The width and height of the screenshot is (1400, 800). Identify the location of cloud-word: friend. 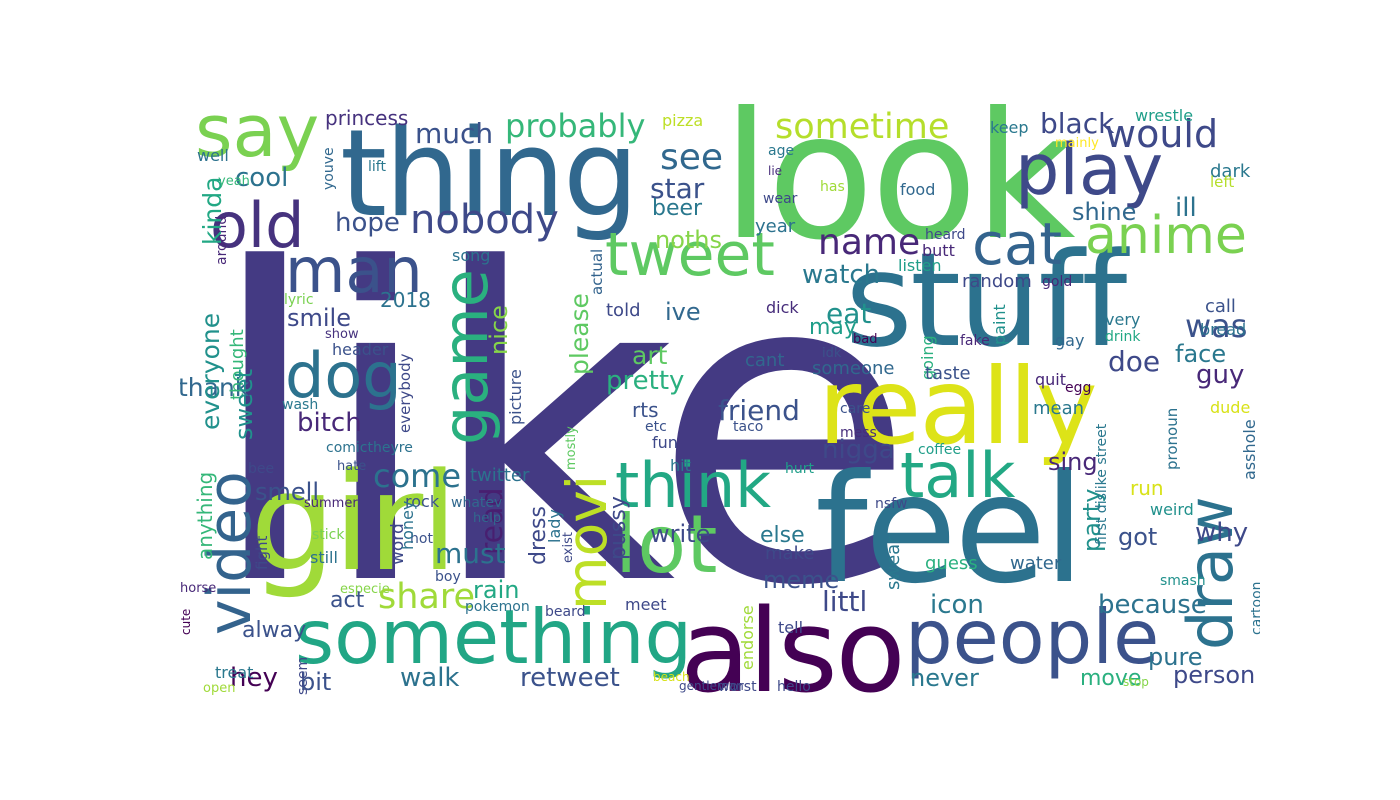
(759, 410).